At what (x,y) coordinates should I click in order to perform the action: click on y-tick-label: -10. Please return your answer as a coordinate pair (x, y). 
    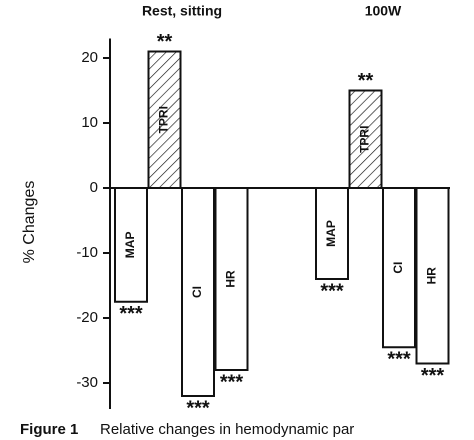
    Looking at the image, I should click on (87, 252).